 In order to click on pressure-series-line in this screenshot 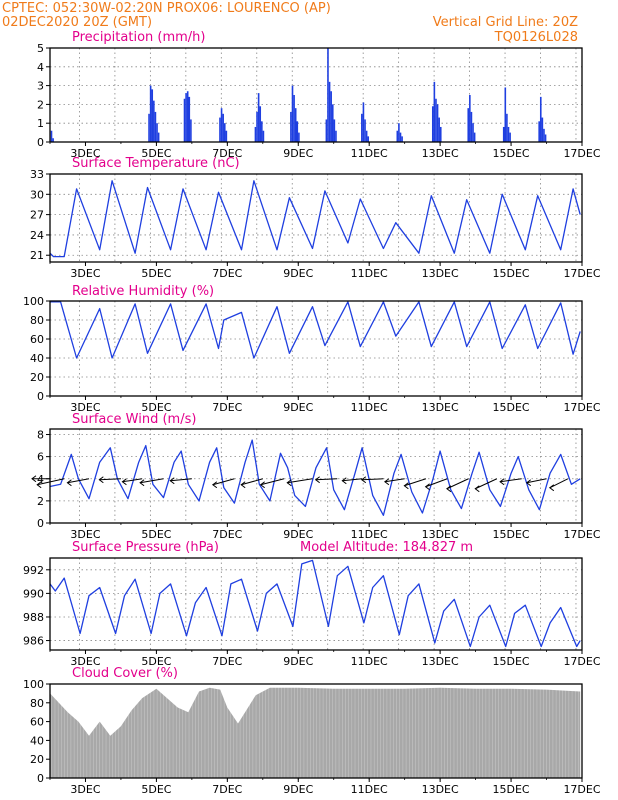, I will do `click(315, 603)`.